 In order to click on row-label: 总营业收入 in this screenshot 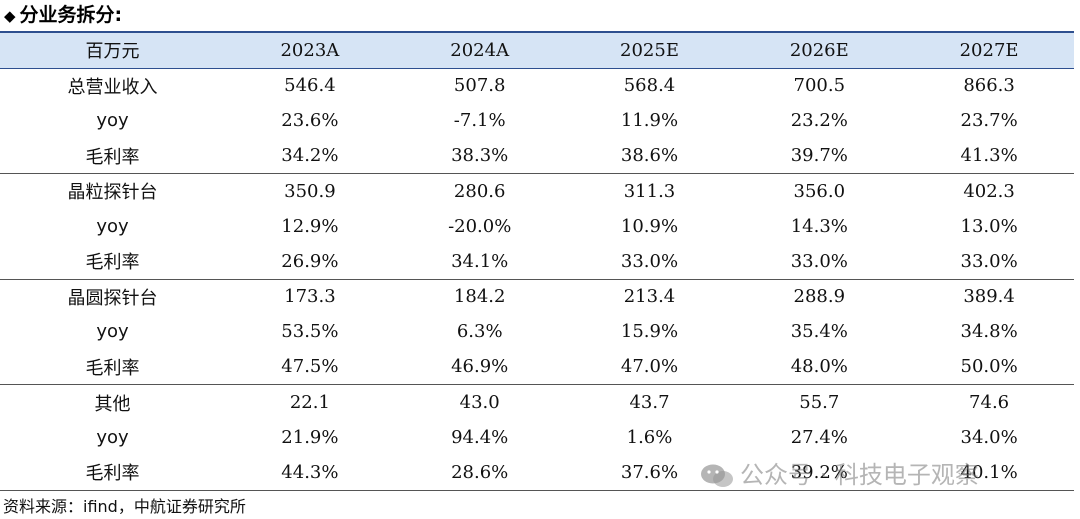, I will do `click(112, 87)`.